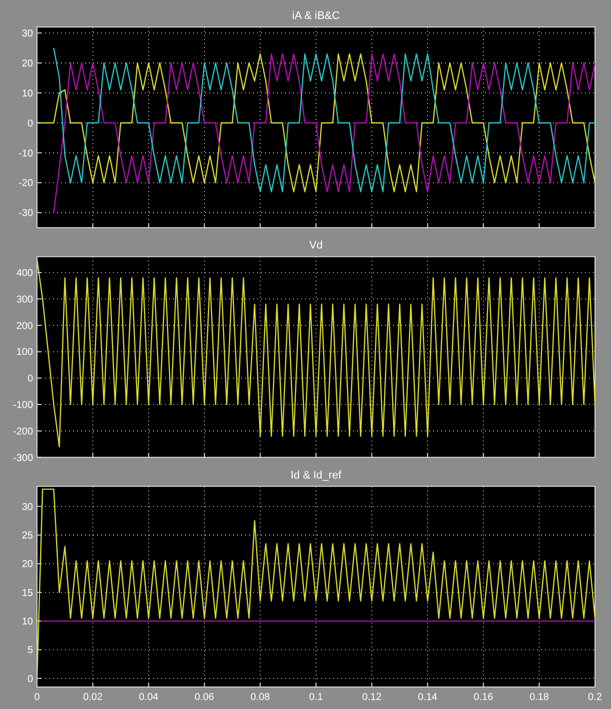  I want to click on x-tick-label: 0.14, so click(428, 697).